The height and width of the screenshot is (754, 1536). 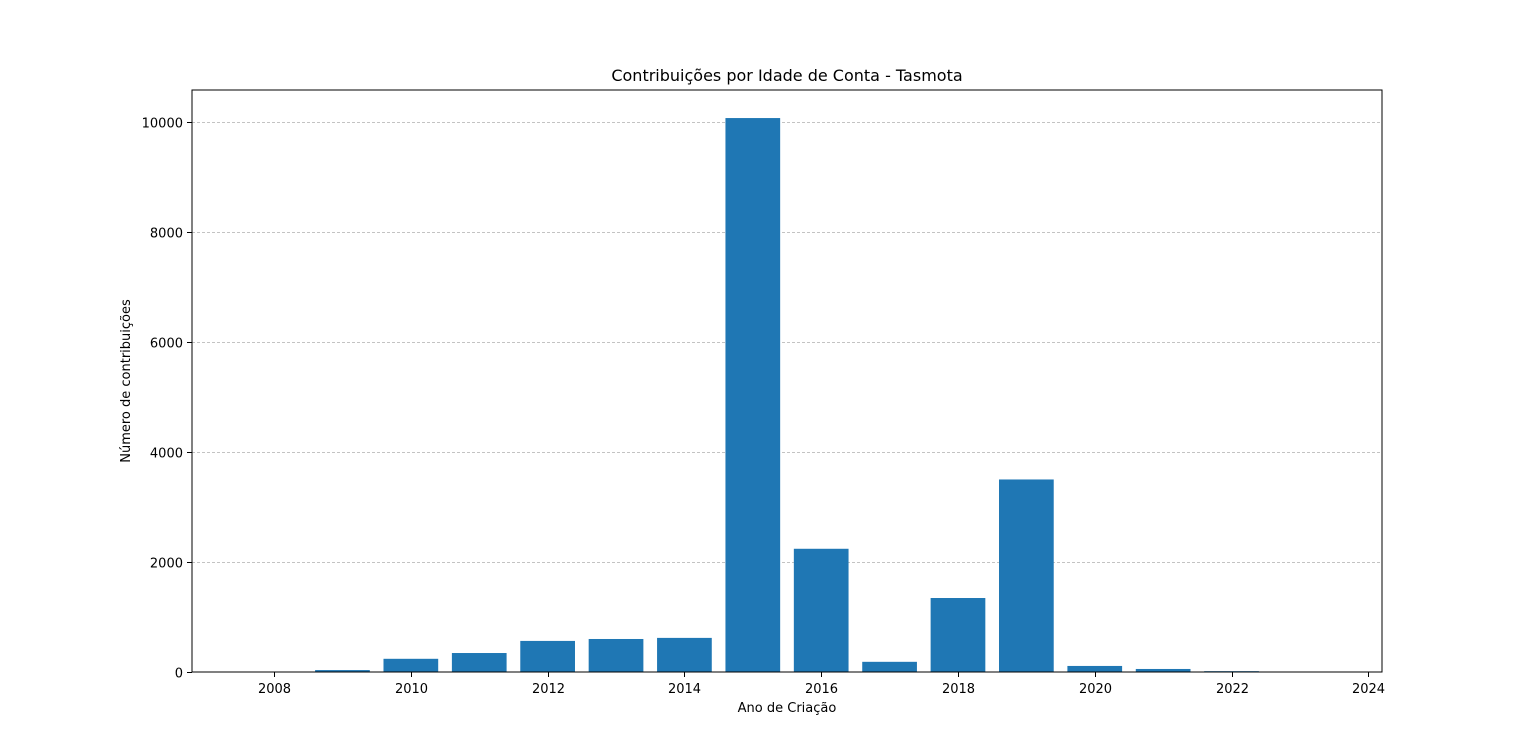 I want to click on bar-2009, so click(x=342, y=671).